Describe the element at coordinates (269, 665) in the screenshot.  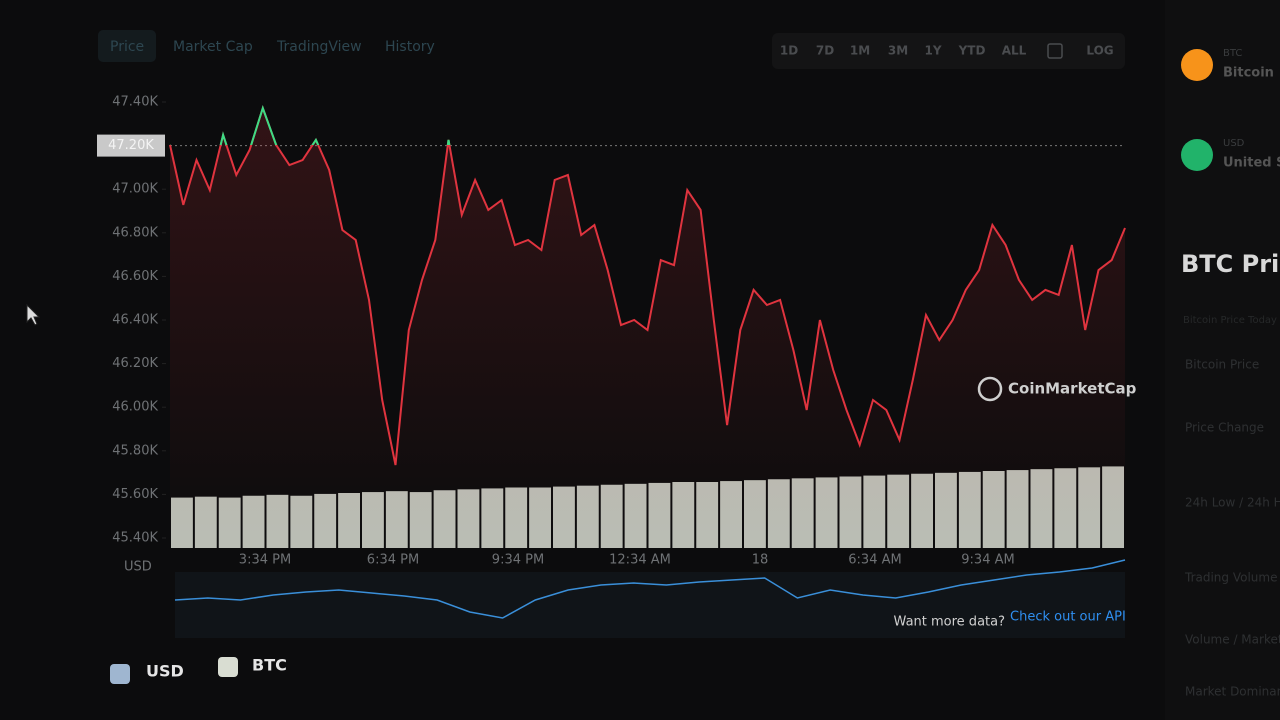
I see `legend-label: BTC` at that location.